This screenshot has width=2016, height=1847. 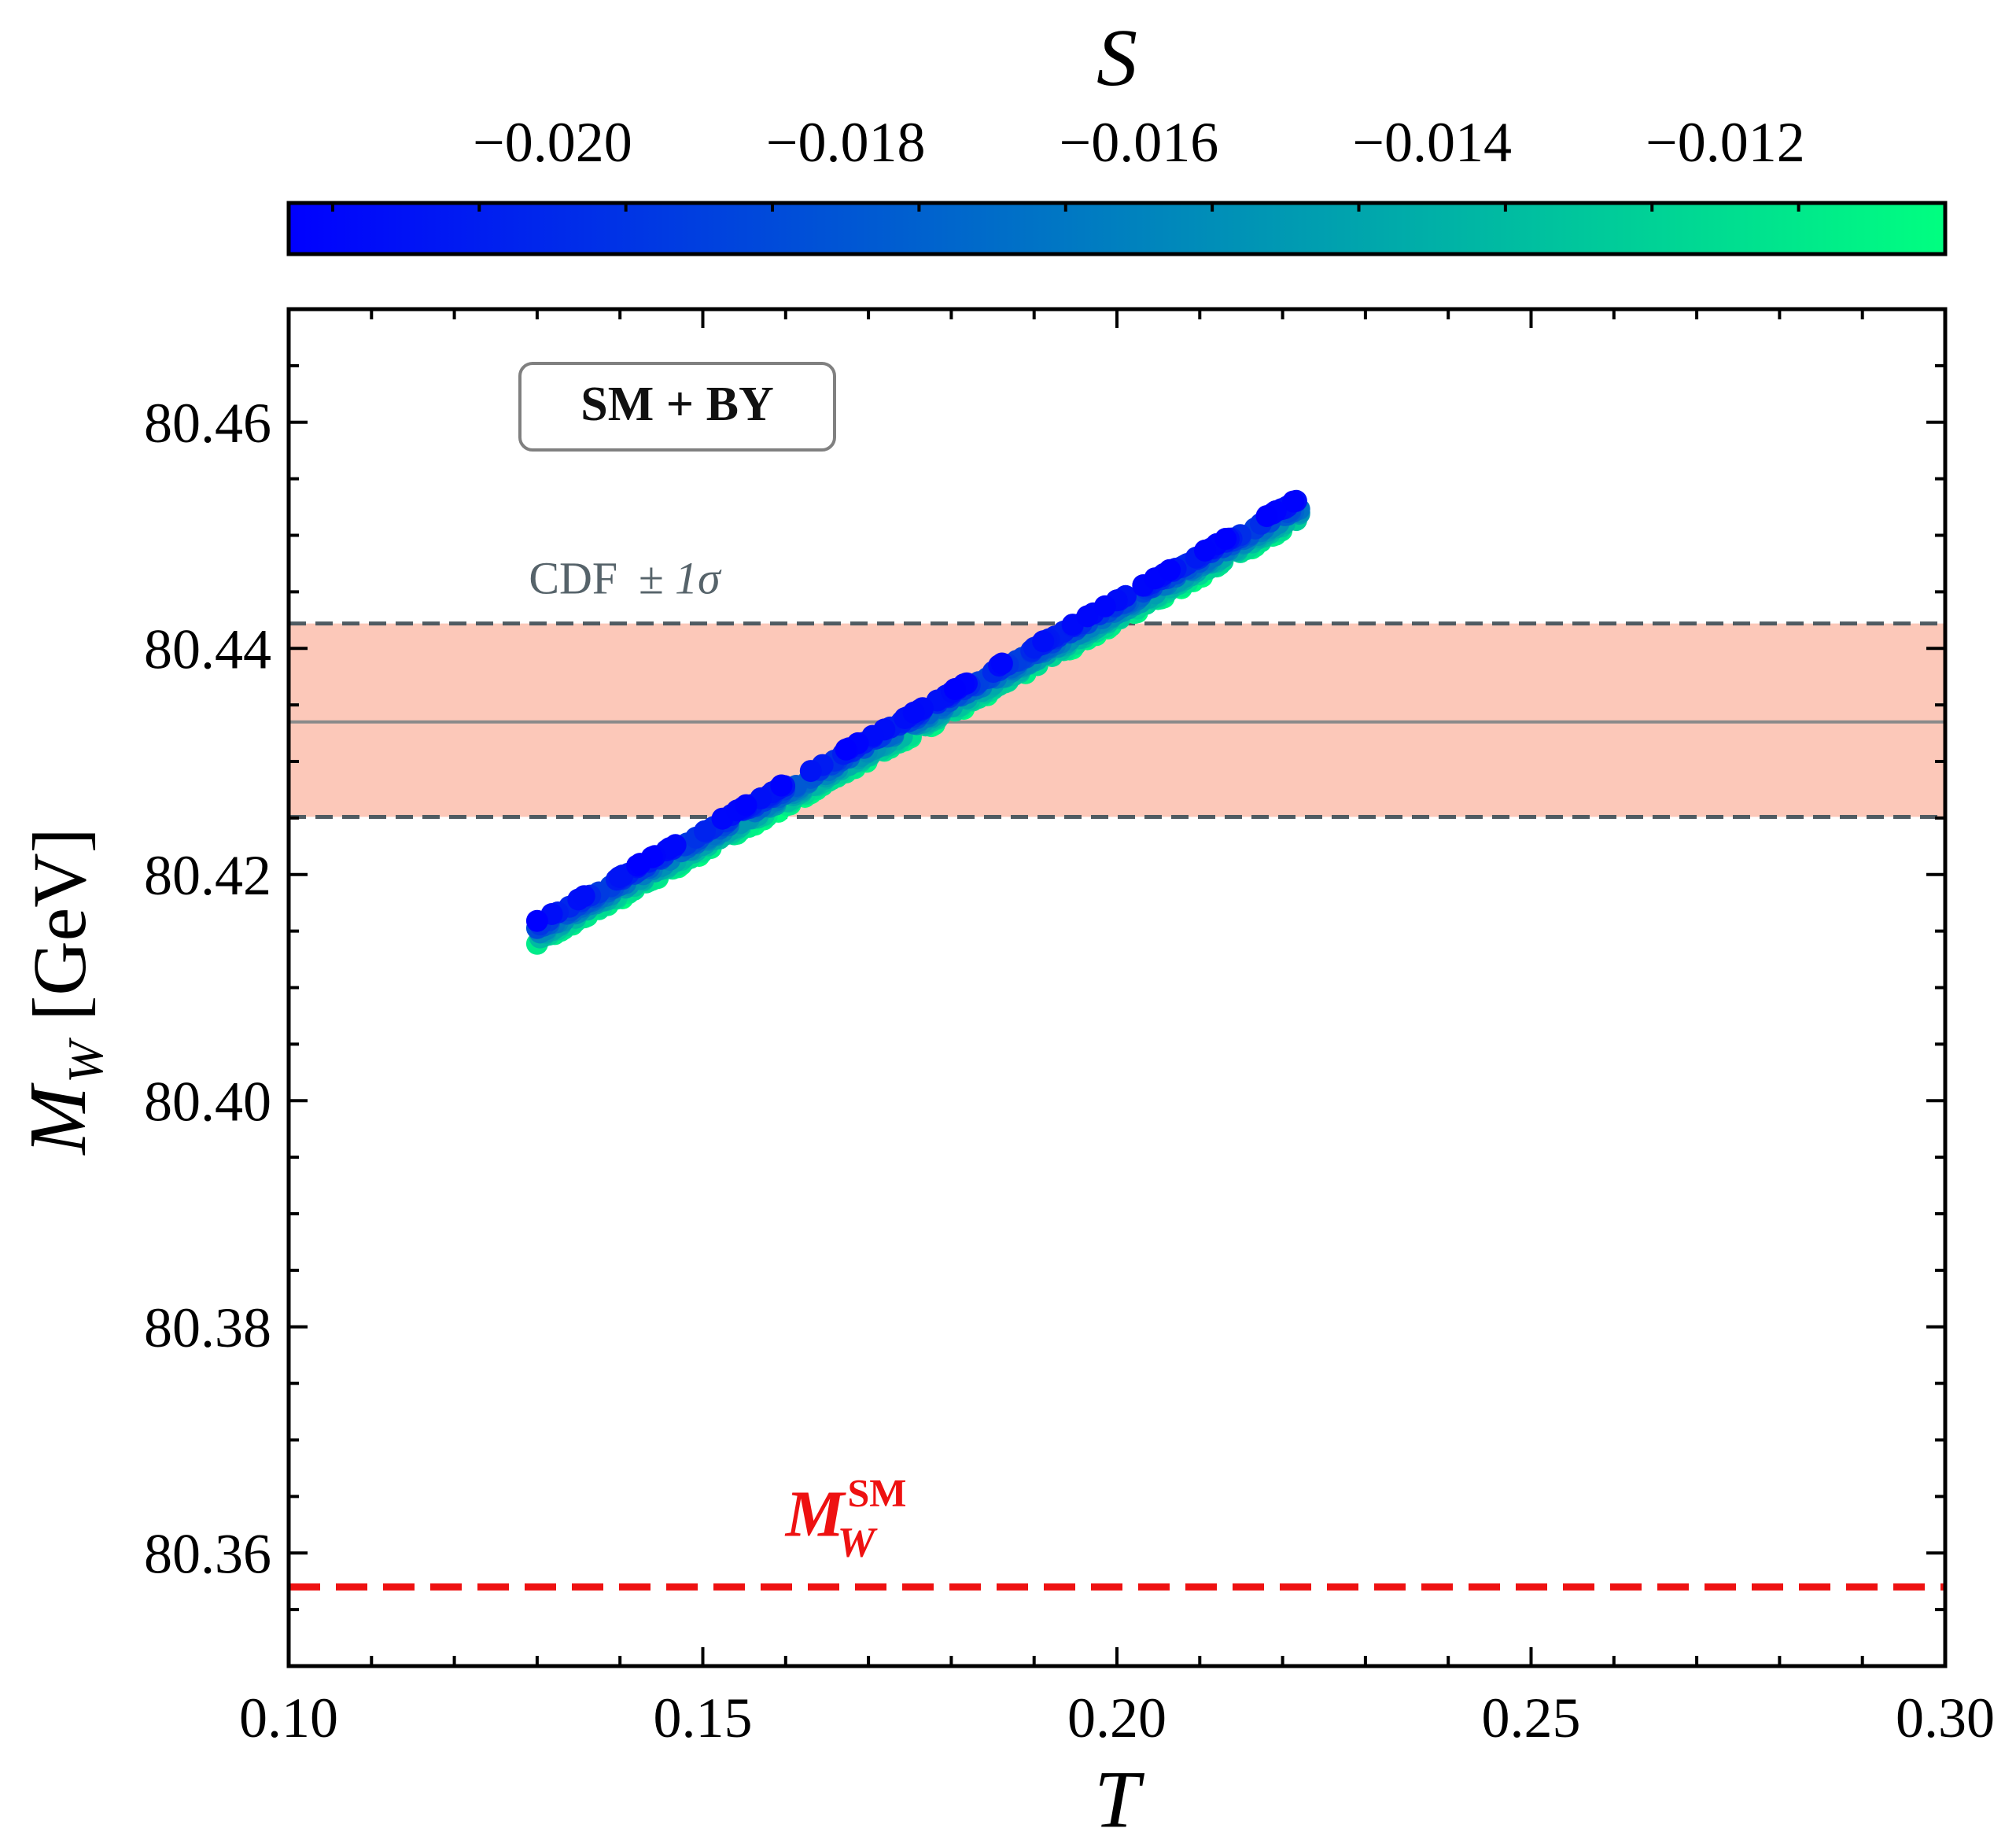 I want to click on y-tick-label: 80.36, so click(x=207, y=1553).